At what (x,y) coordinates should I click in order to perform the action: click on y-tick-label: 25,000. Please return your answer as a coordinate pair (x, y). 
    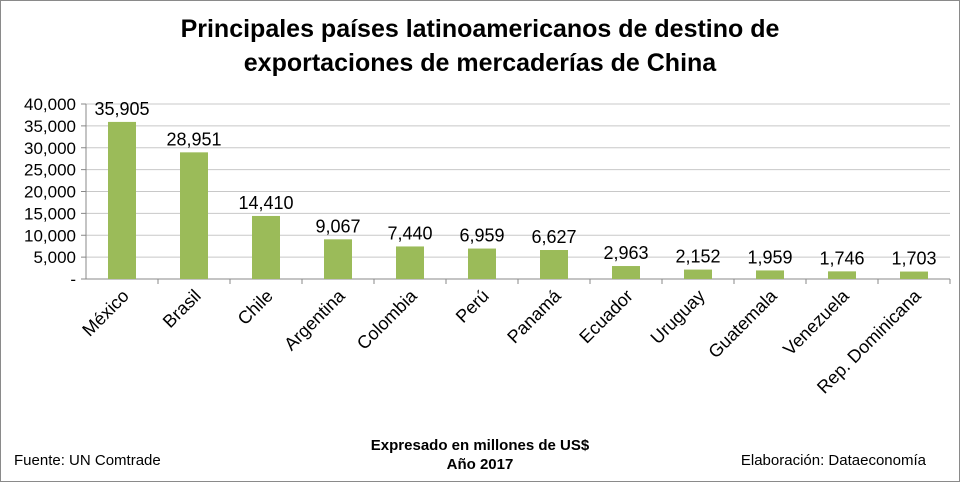
    Looking at the image, I should click on (50, 170).